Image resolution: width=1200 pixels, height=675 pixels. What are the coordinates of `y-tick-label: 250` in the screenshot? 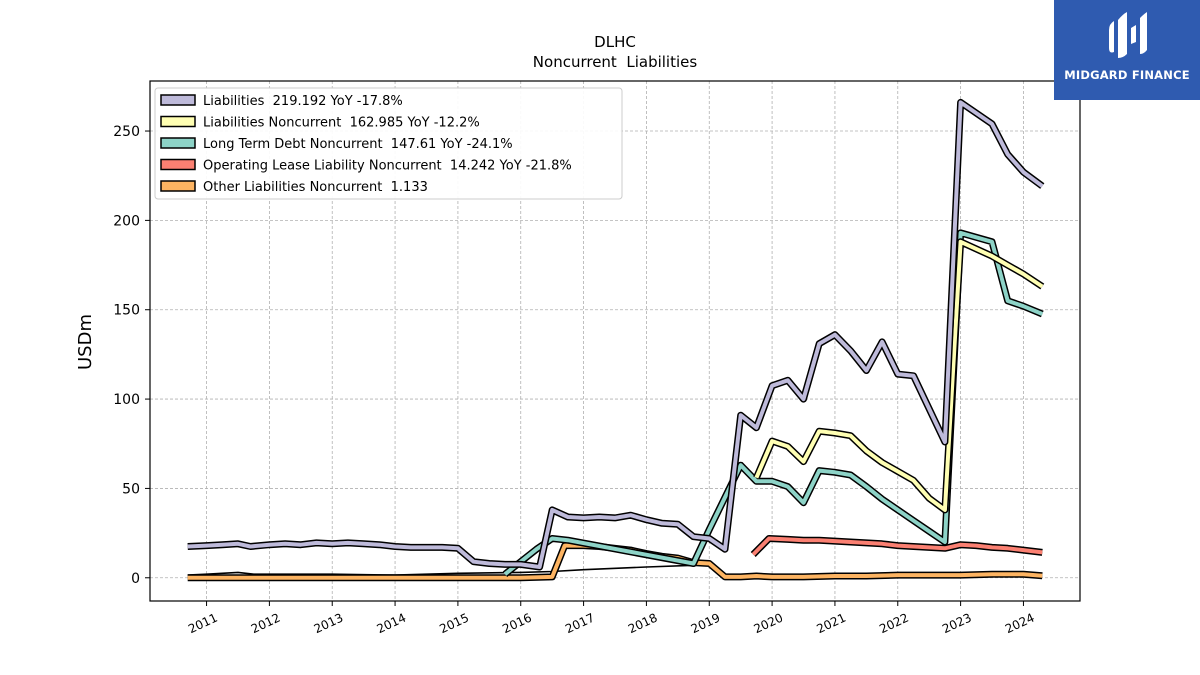 It's located at (126, 132).